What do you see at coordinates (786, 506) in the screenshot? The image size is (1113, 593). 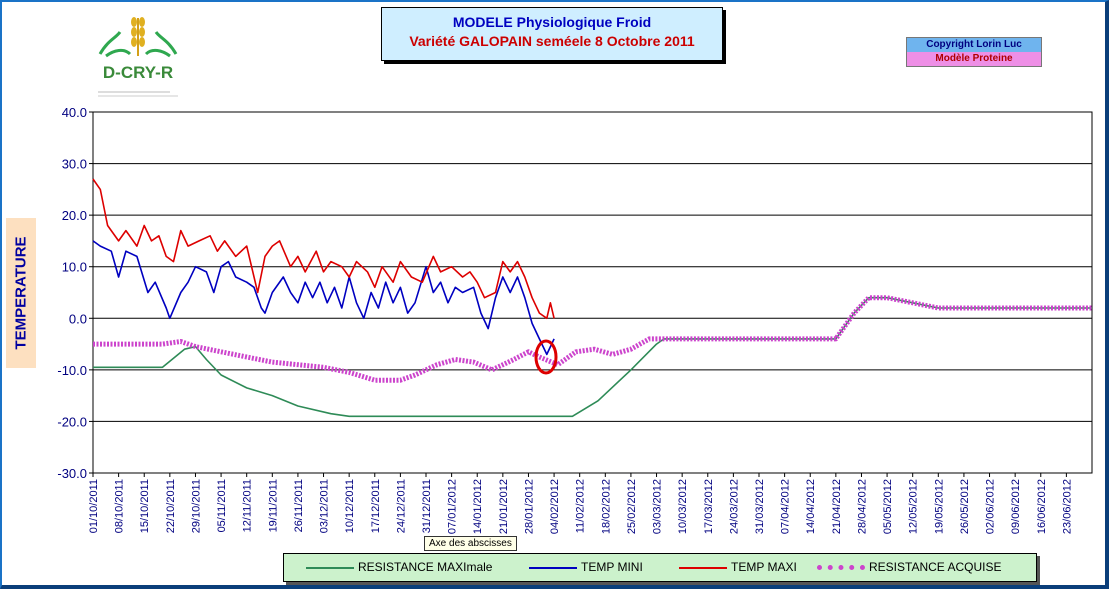 I see `x-tick-label: 07/04/2012` at bounding box center [786, 506].